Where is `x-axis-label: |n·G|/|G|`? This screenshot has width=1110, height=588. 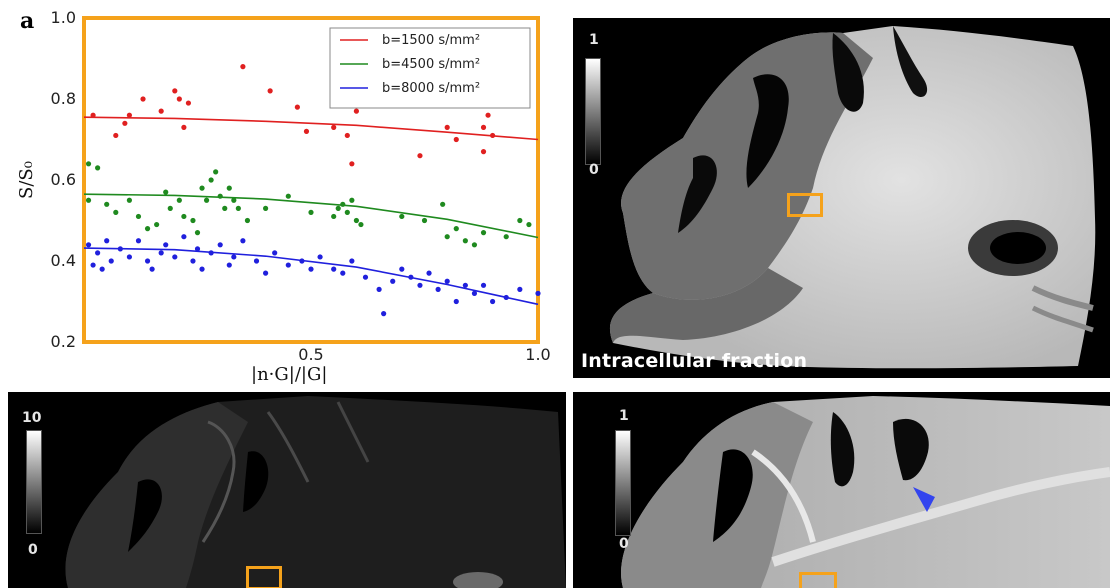 x-axis-label: |n·G|/|G| is located at coordinates (289, 374).